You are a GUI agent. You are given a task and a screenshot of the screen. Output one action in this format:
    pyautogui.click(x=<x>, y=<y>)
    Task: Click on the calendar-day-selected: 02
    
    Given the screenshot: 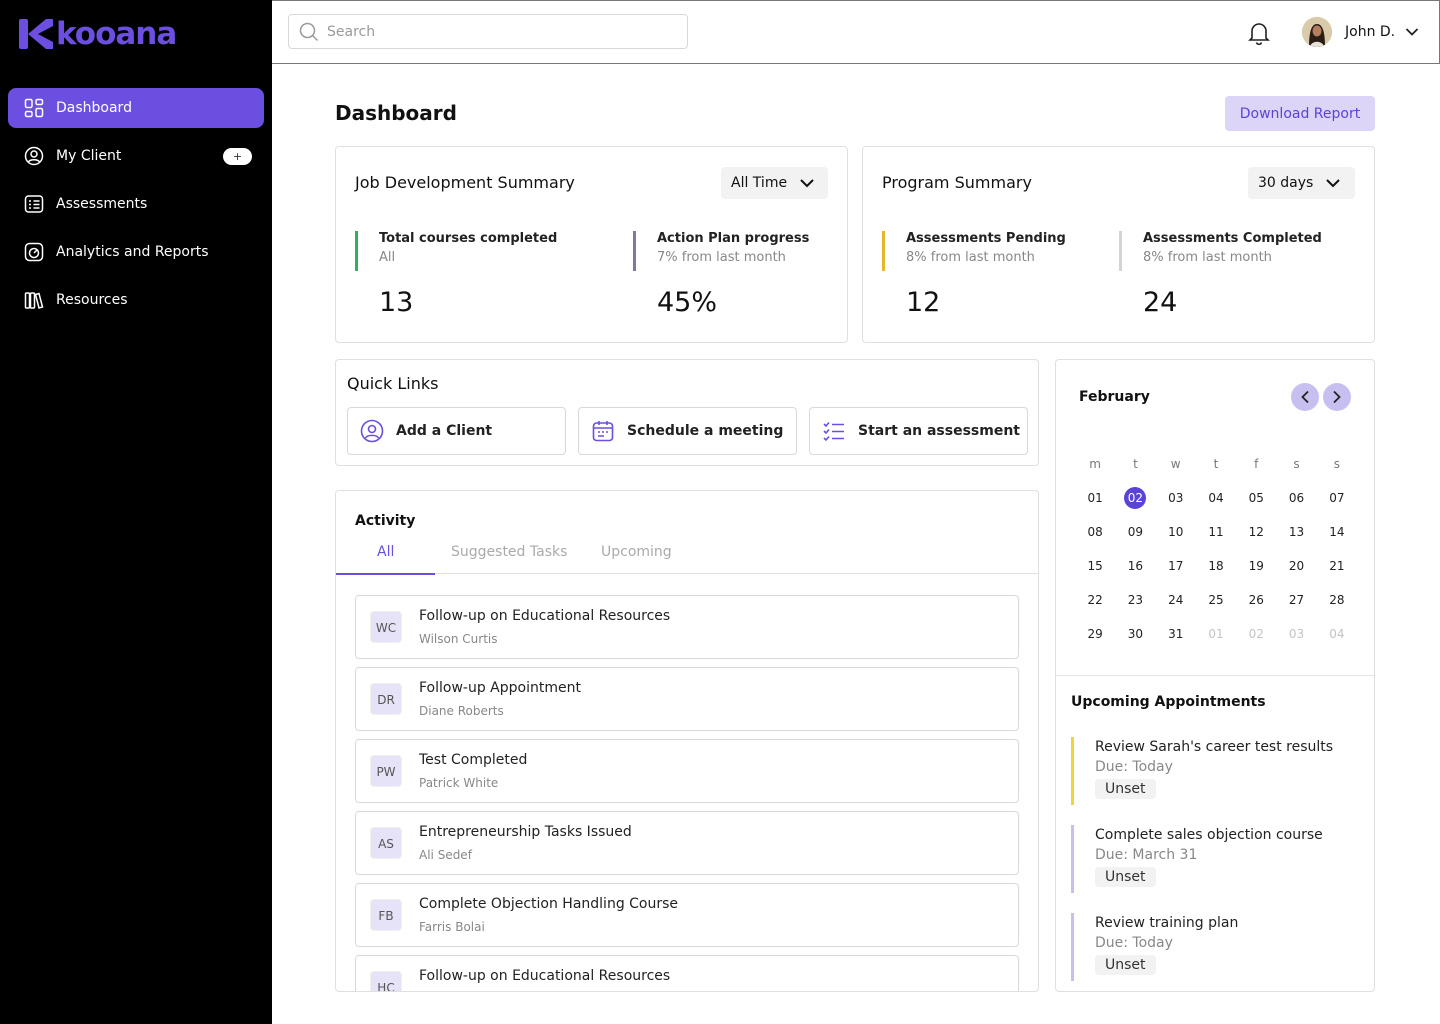 What is the action you would take?
    pyautogui.click(x=1135, y=503)
    